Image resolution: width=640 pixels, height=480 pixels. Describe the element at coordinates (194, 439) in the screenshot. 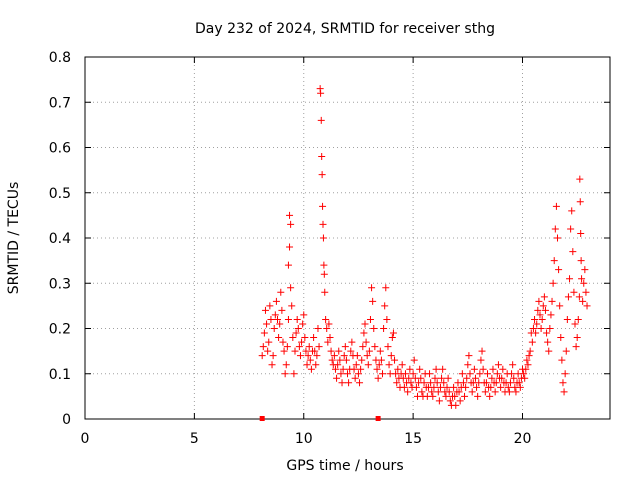

I see `x-tick-label: 5` at that location.